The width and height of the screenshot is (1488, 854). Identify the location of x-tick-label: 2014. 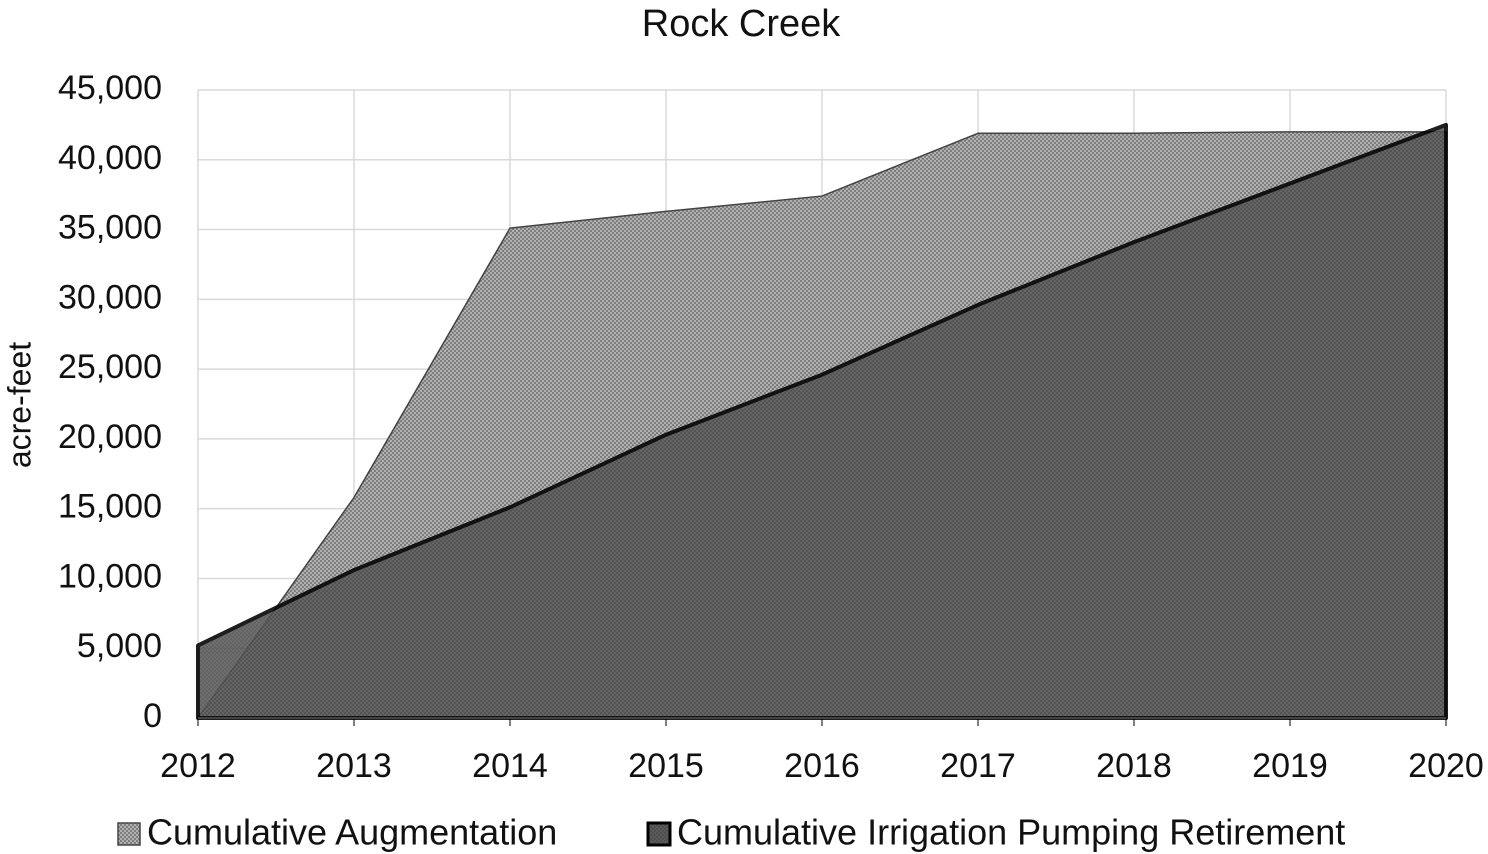
(510, 766).